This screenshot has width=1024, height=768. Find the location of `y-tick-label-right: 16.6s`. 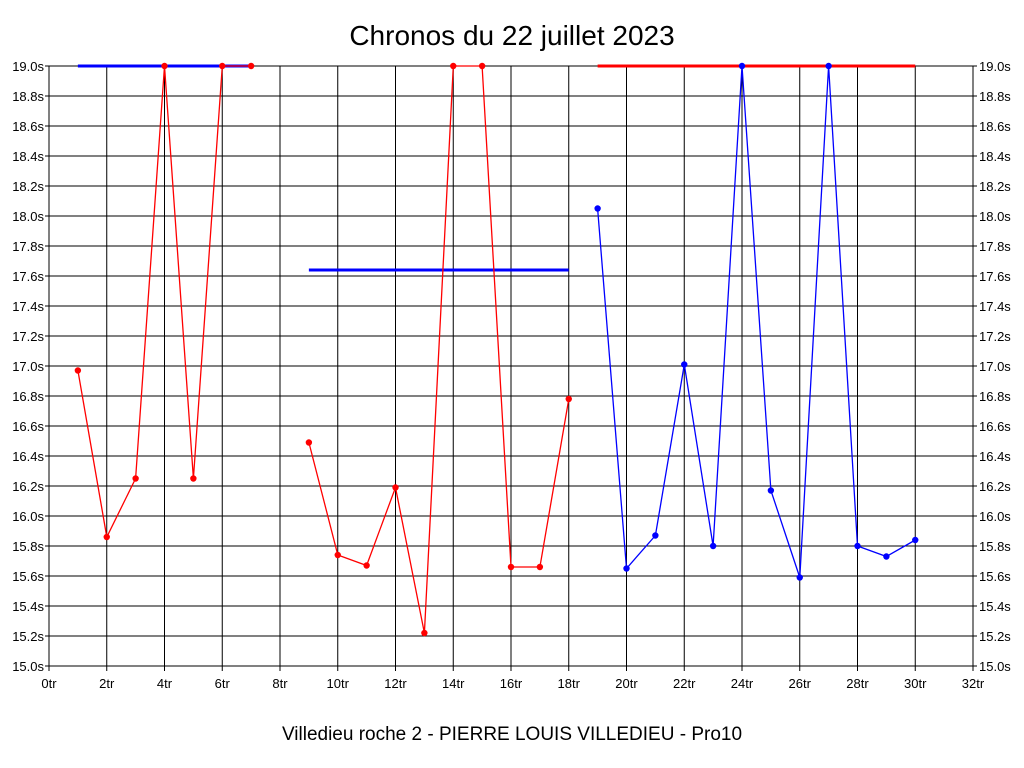

y-tick-label-right: 16.6s is located at coordinates (995, 426).